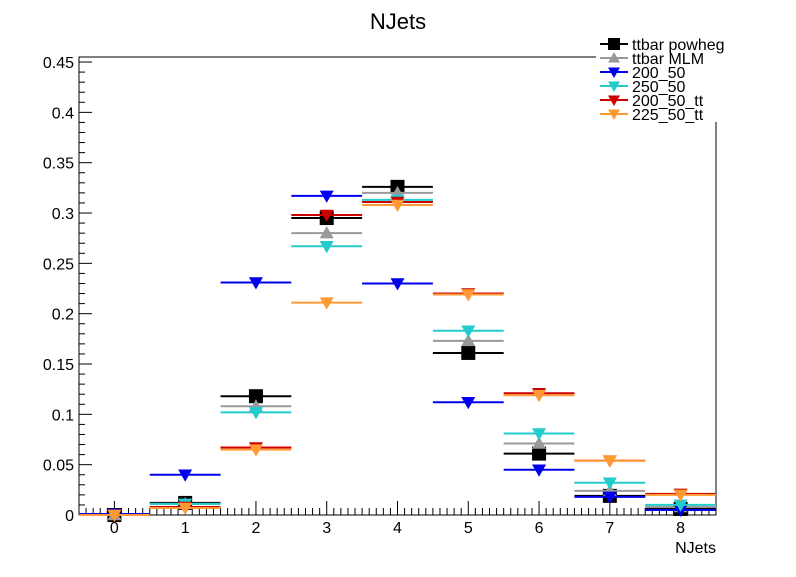 The width and height of the screenshot is (796, 577). What do you see at coordinates (63, 214) in the screenshot?
I see `y-tick-label: 0.3` at bounding box center [63, 214].